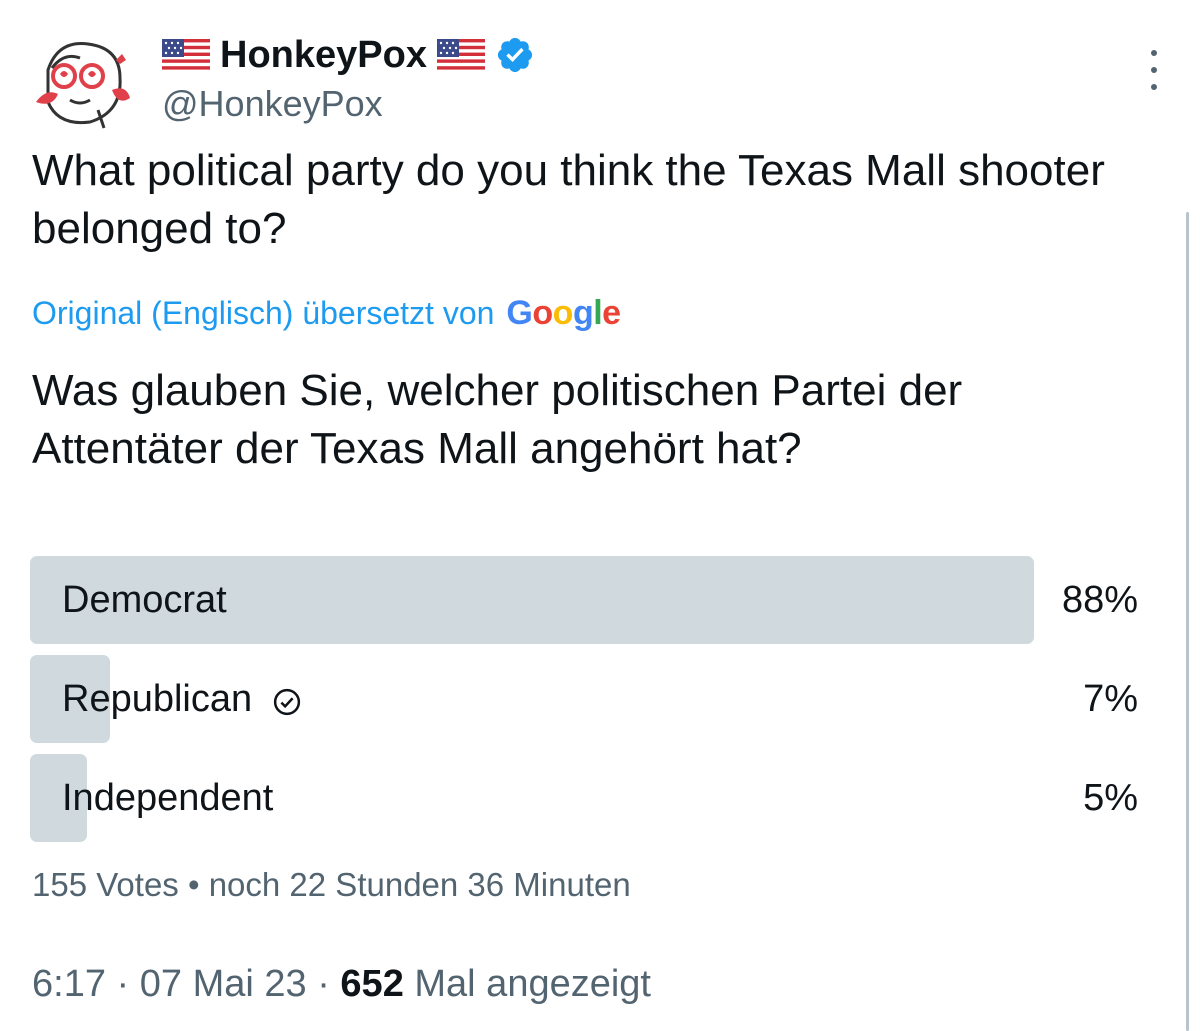  Describe the element at coordinates (69, 984) in the screenshot. I see `tweet-time: 6:17` at that location.